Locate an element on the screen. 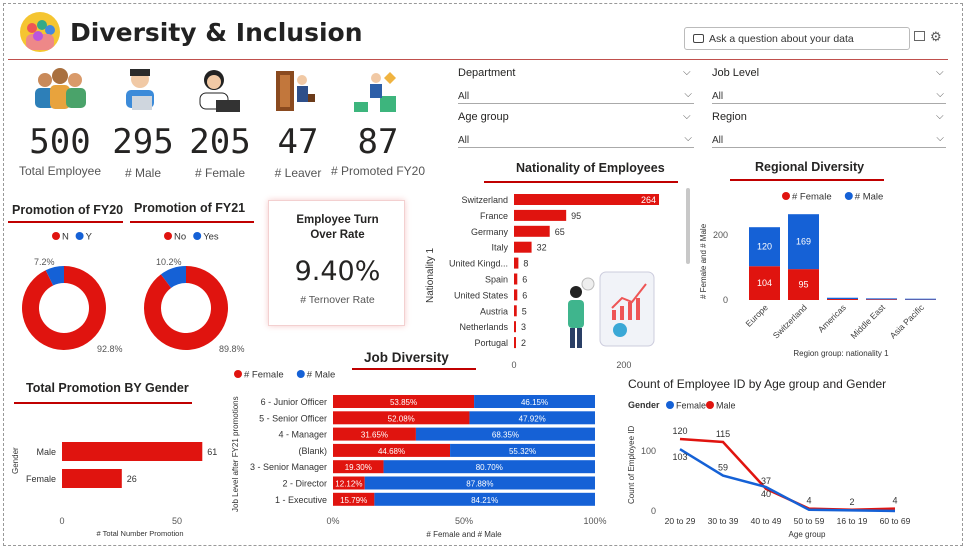  nationality-category-label: Switzerland is located at coordinates (484, 200).